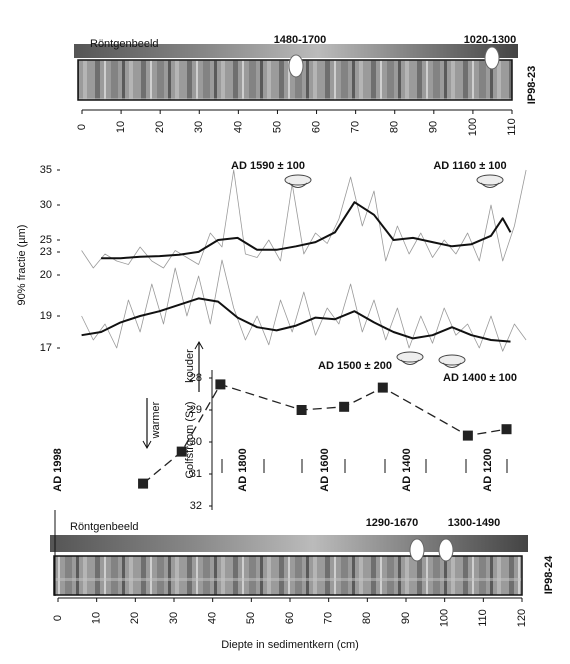  Describe the element at coordinates (156, 420) in the screenshot. I see `direction-label: warmer` at that location.